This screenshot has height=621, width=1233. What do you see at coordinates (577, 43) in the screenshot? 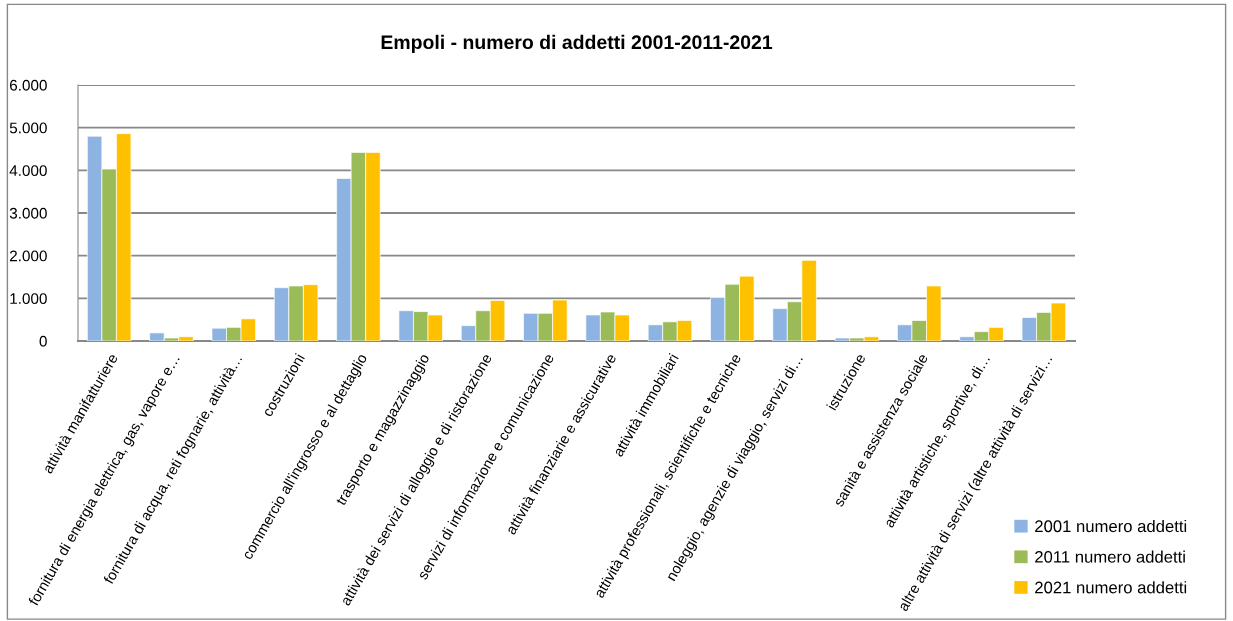
I see `chart-title: Empoli - numero di addetti 2001-2011-2021` at bounding box center [577, 43].